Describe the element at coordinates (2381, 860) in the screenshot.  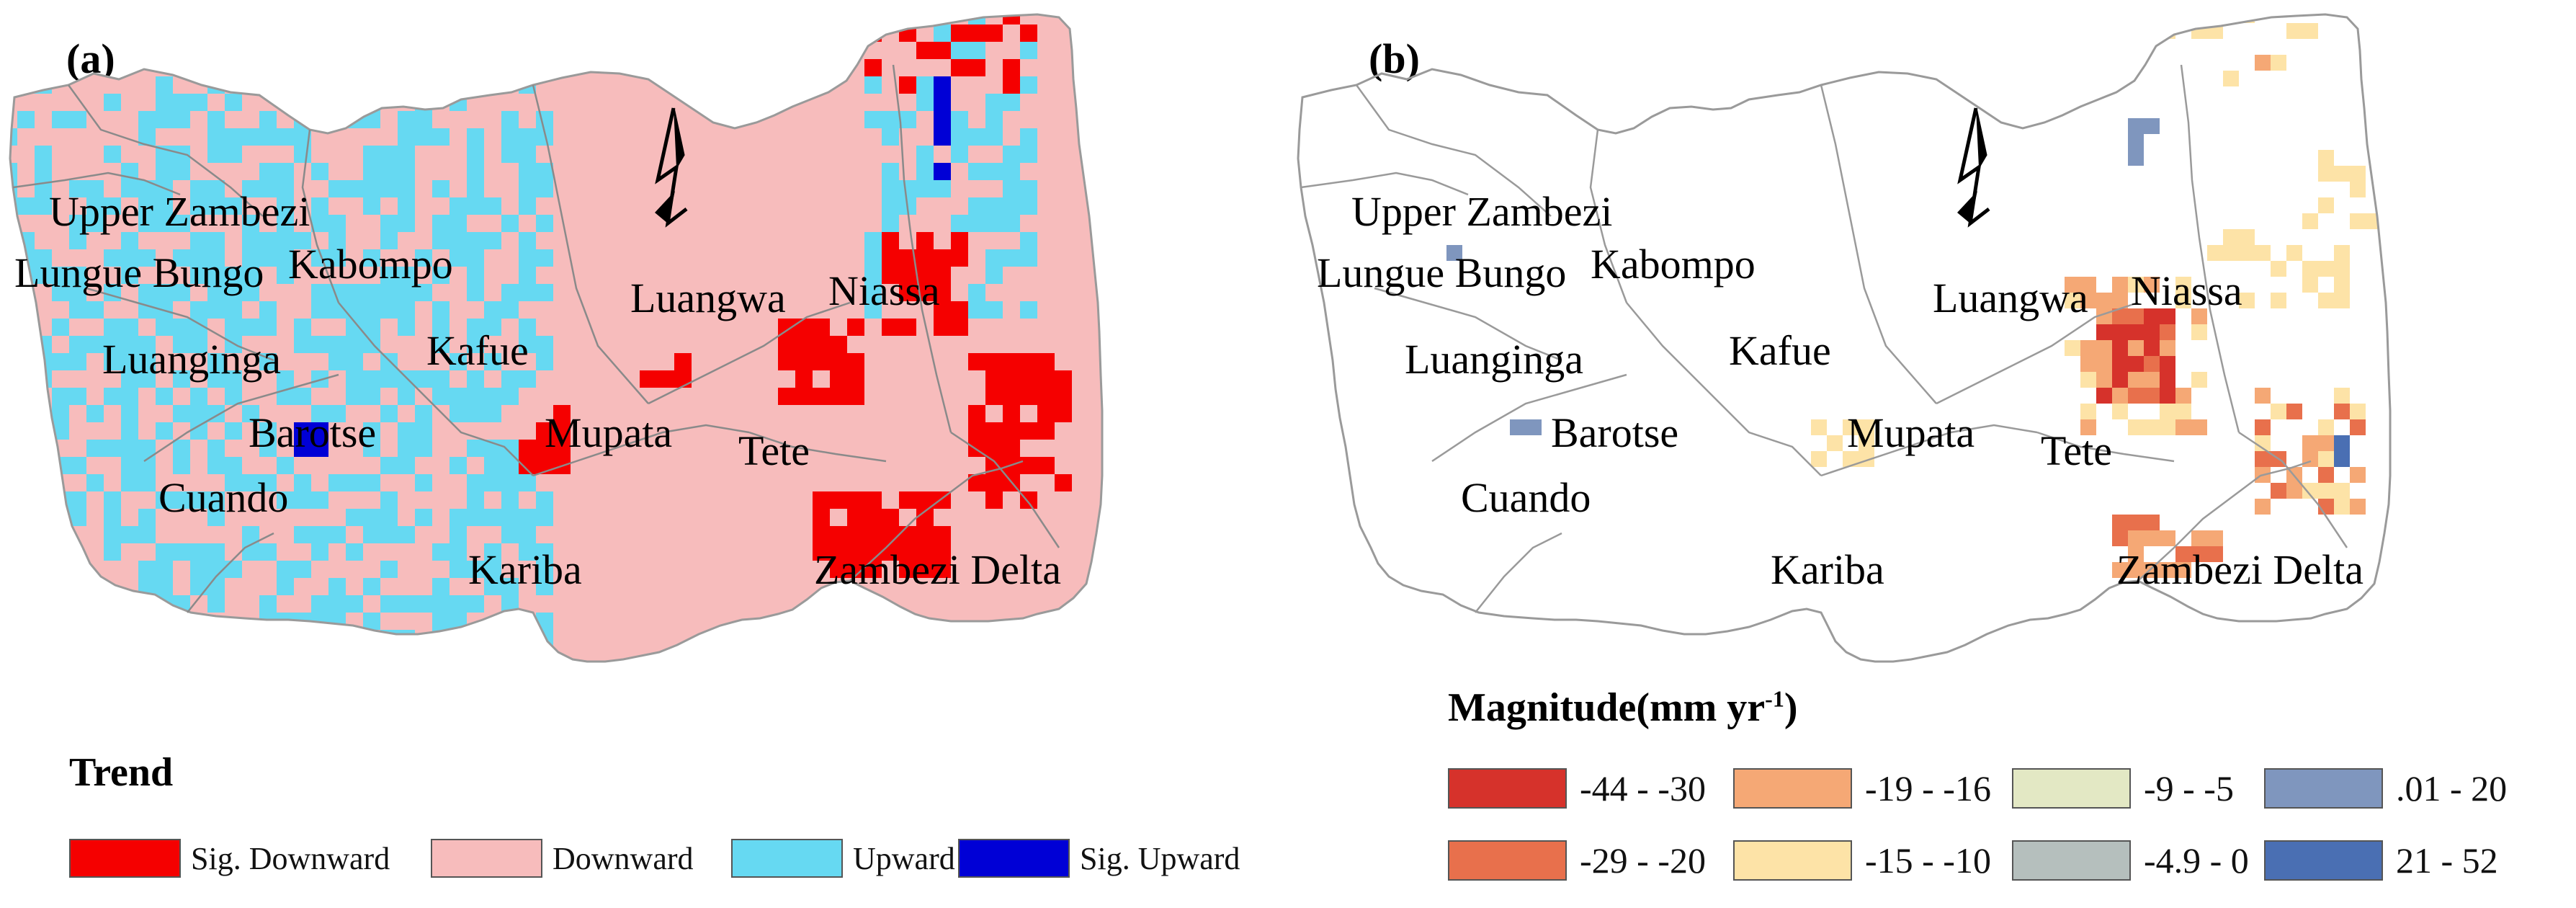
I see `legend-item-mag-7: 21 - 52` at that location.